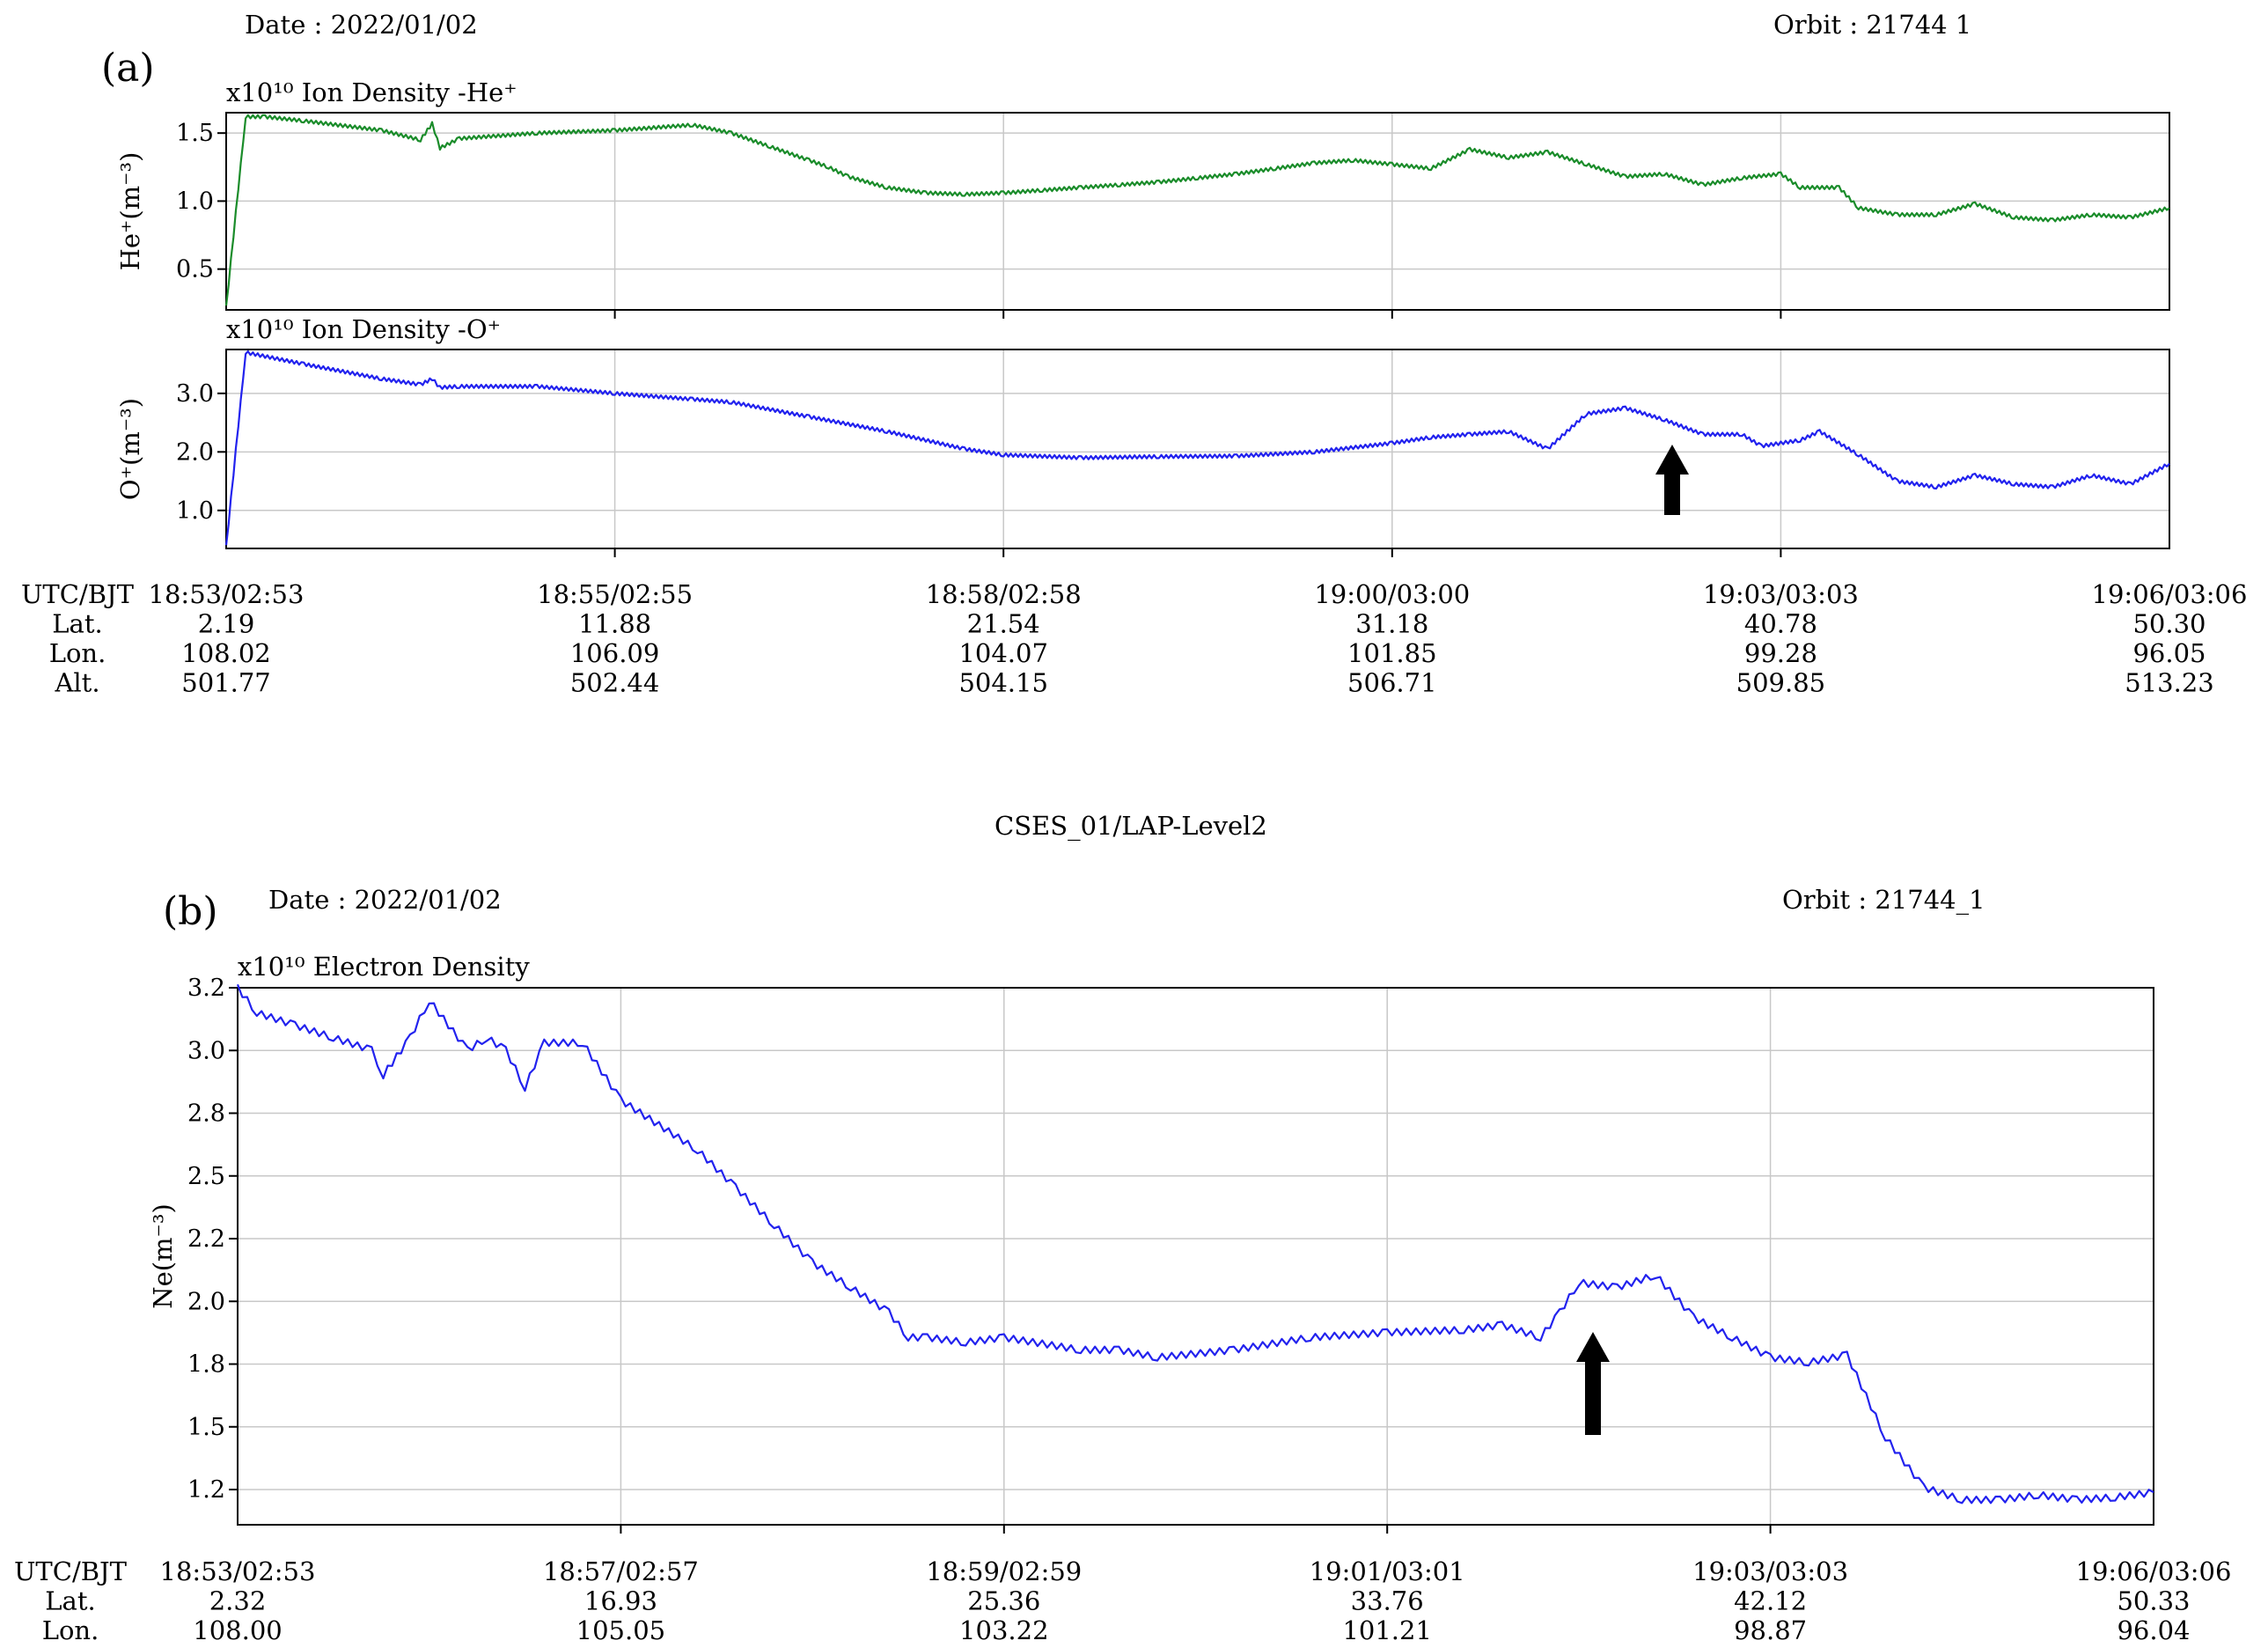 The width and height of the screenshot is (2268, 1648). I want to click on info-cell: 106.09, so click(615, 653).